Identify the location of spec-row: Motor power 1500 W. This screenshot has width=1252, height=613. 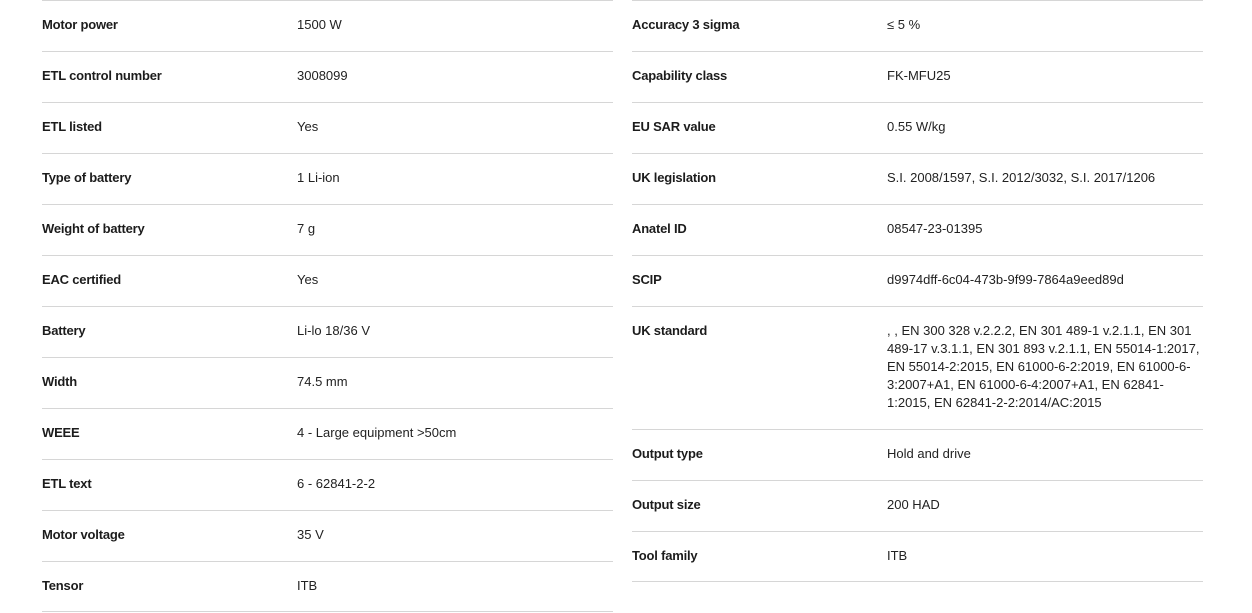
(327, 25).